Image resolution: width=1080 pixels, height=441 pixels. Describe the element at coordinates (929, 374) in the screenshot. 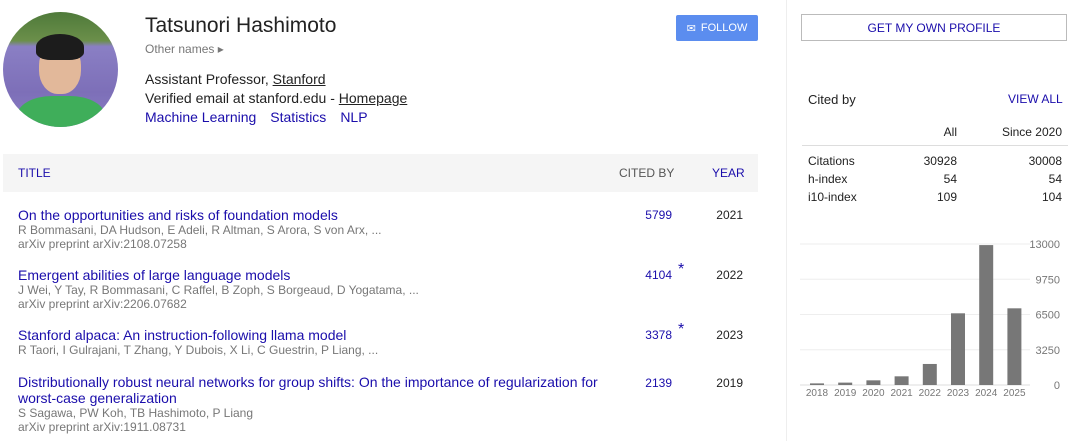

I see `bar-2022` at that location.